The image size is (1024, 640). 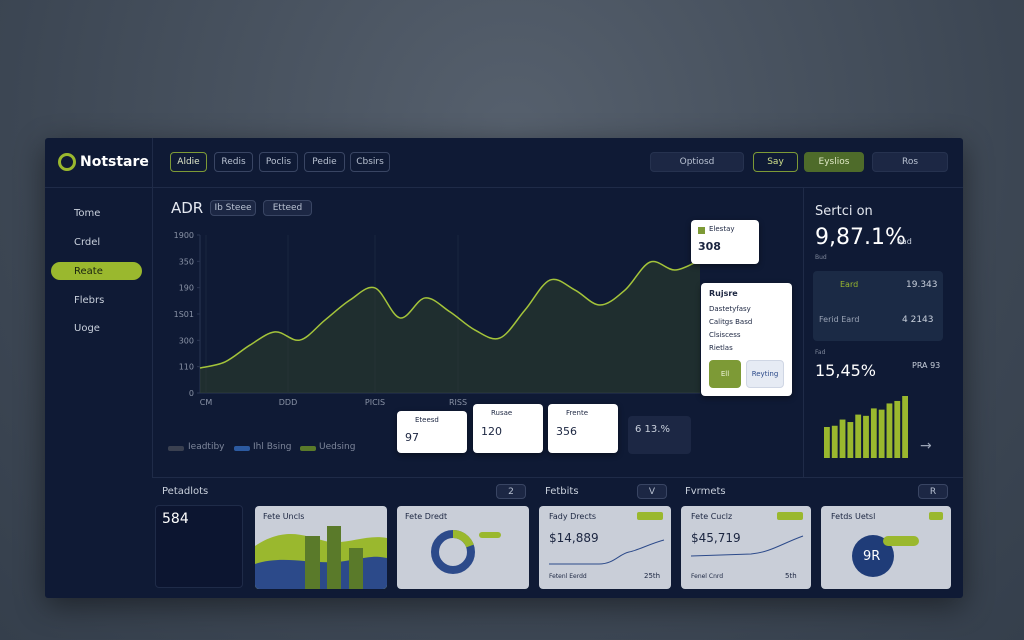 What do you see at coordinates (933, 491) in the screenshot?
I see `select: R` at bounding box center [933, 491].